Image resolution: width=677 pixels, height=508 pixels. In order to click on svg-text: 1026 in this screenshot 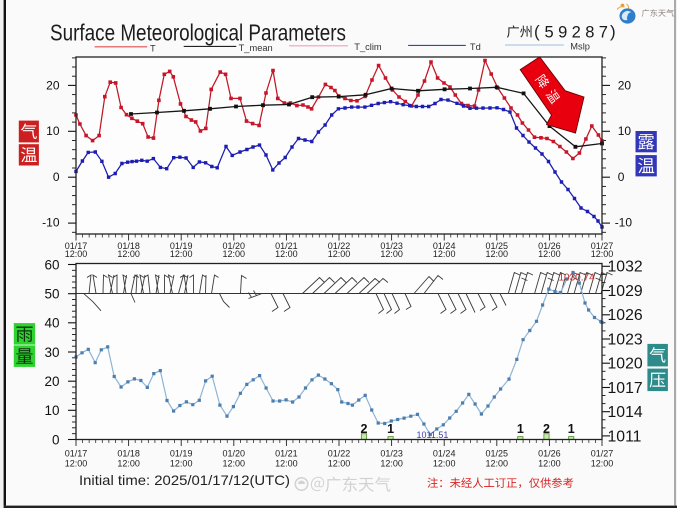, I will do `click(625, 315)`.